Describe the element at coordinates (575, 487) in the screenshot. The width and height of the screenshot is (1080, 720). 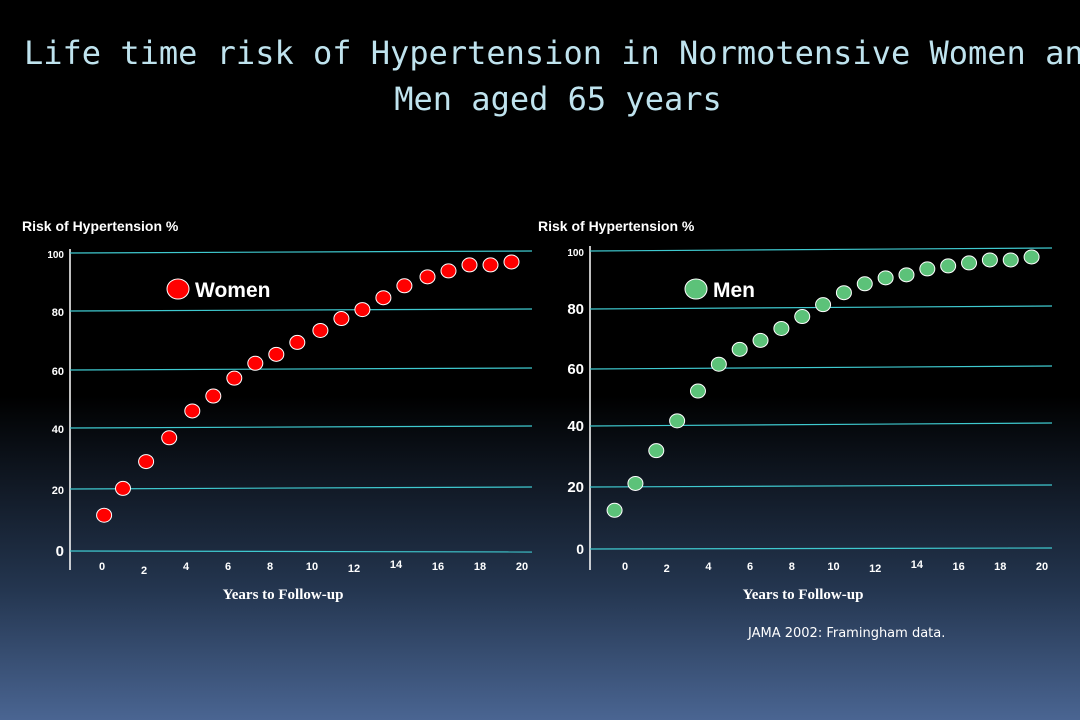
I see `men-y-tick-label: 20` at that location.